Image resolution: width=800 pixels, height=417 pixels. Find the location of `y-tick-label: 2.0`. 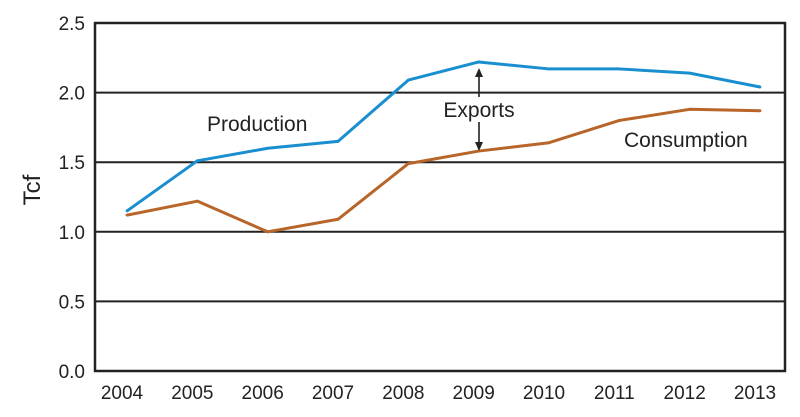

y-tick-label: 2.0 is located at coordinates (72, 94).